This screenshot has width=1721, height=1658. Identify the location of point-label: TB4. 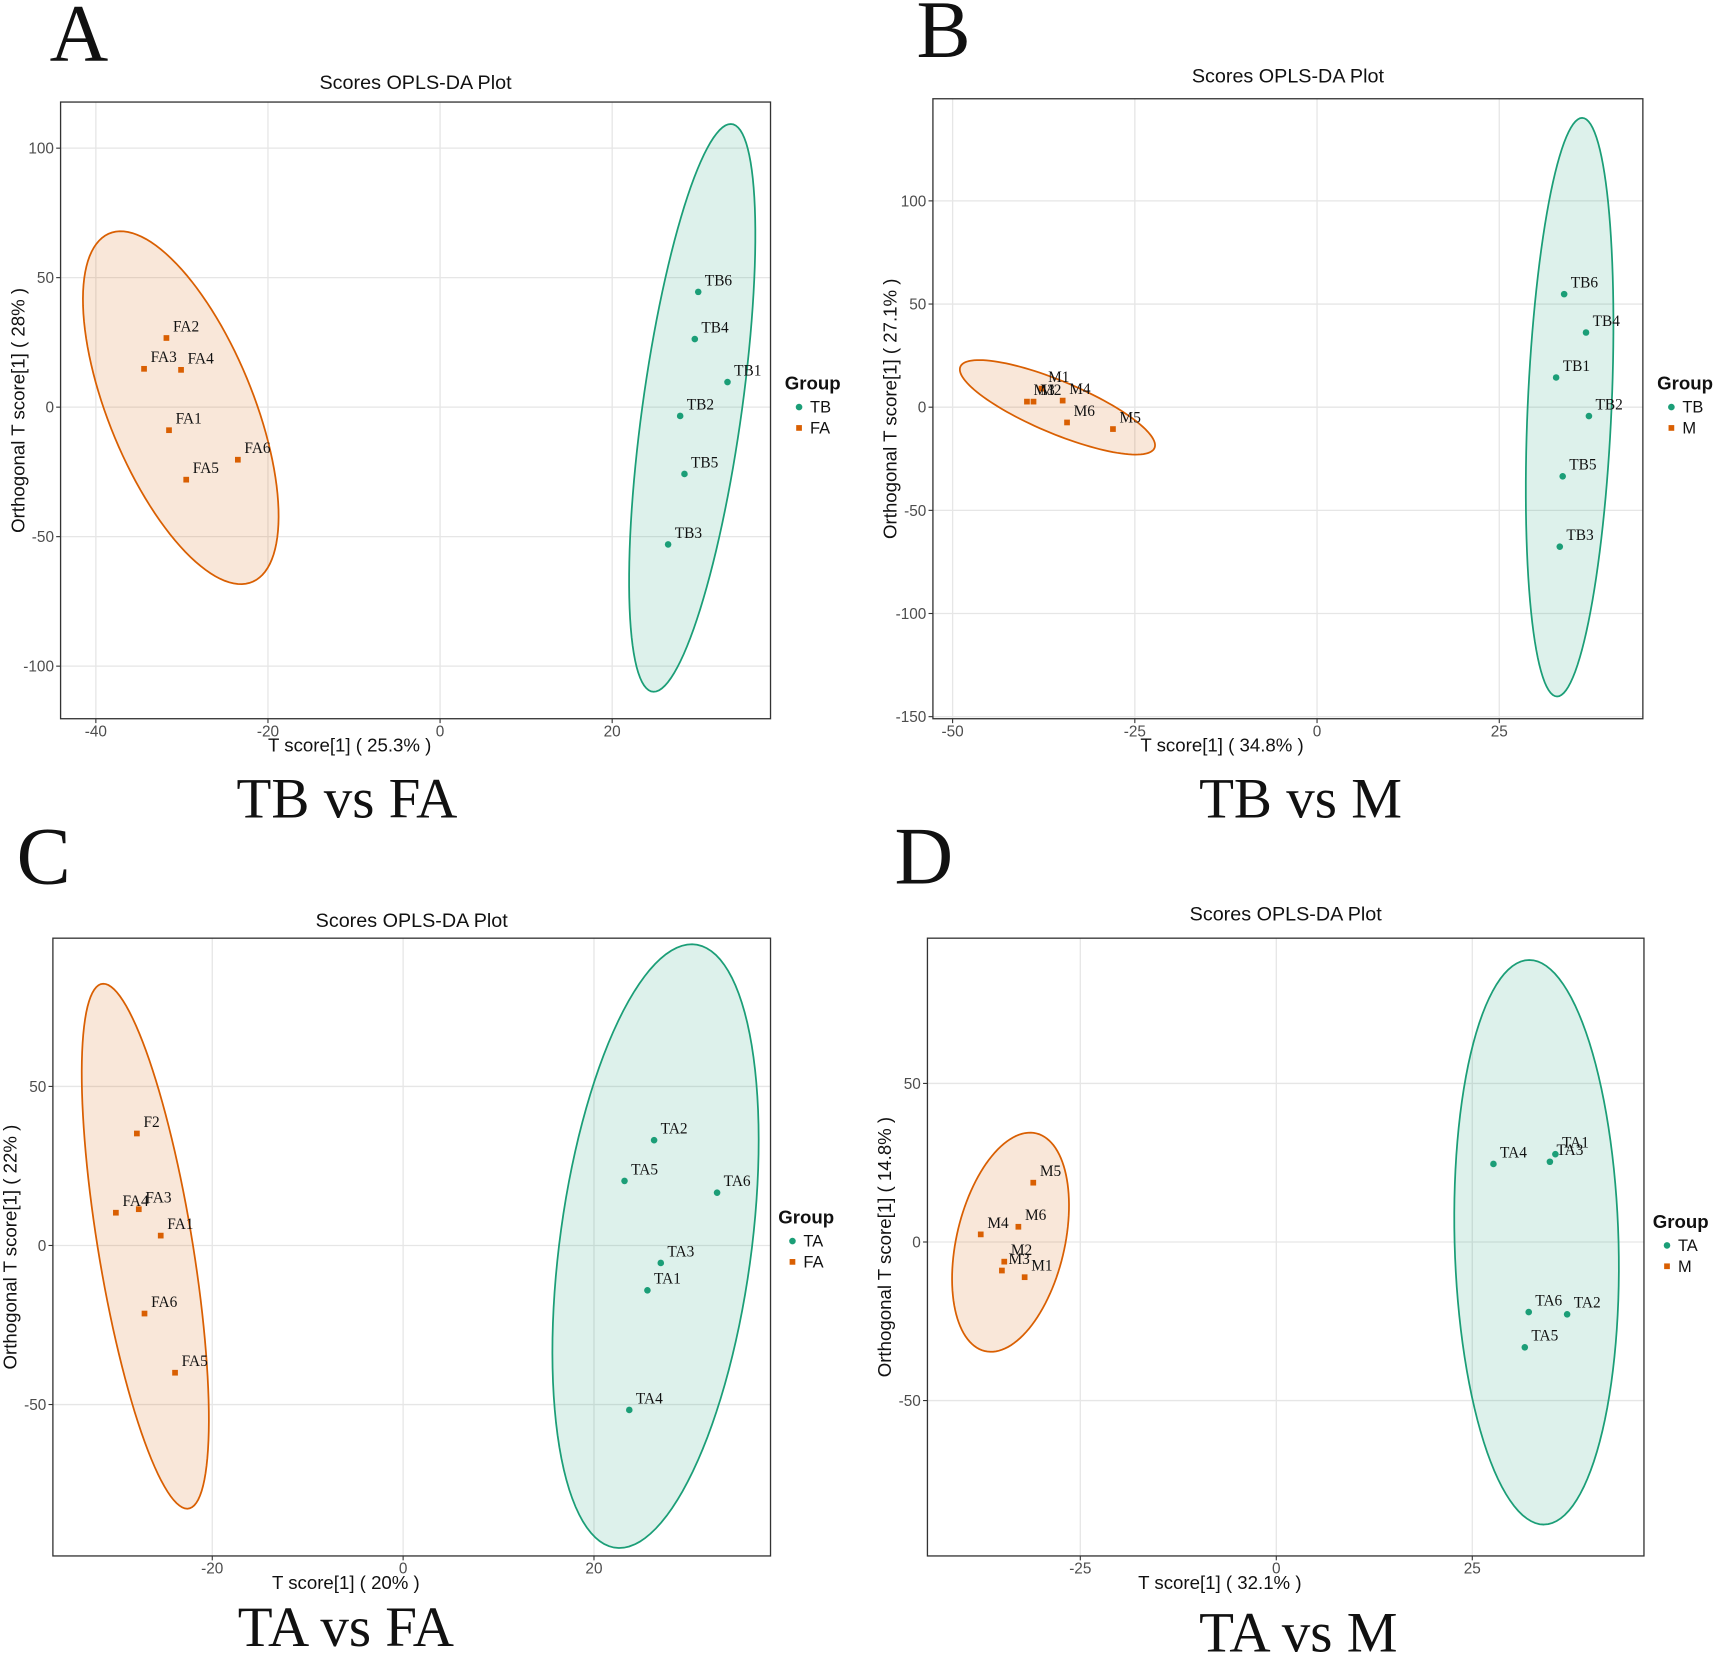
(715, 327).